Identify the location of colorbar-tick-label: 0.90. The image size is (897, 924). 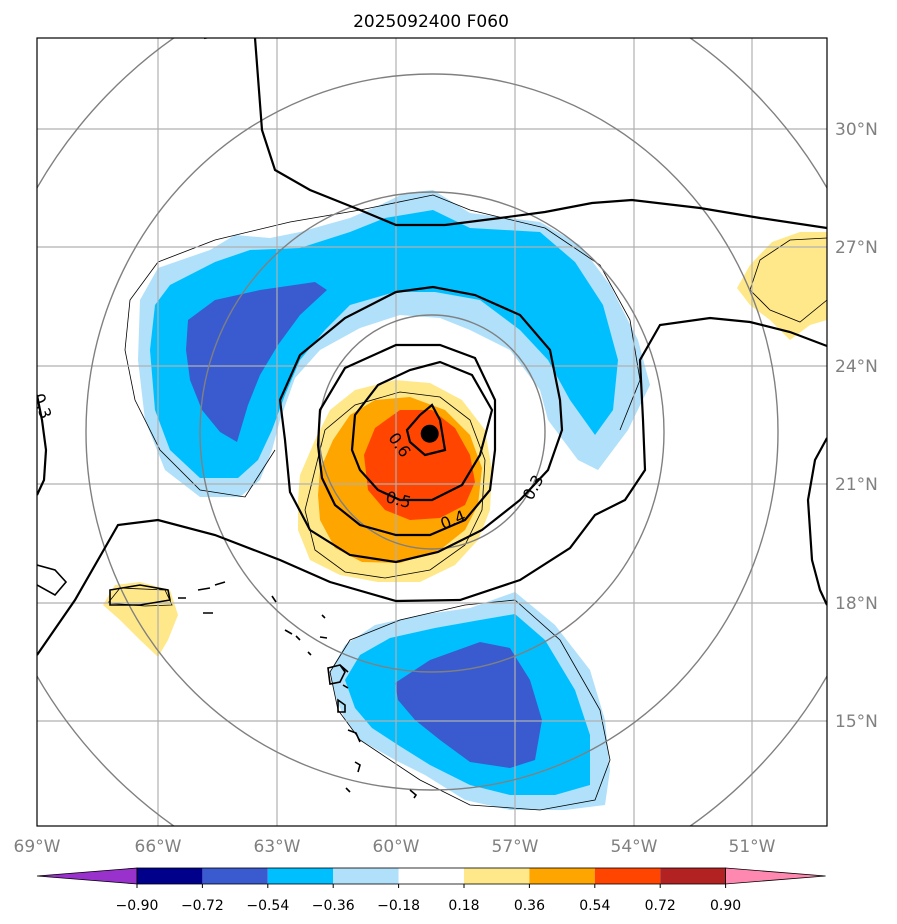
(725, 906).